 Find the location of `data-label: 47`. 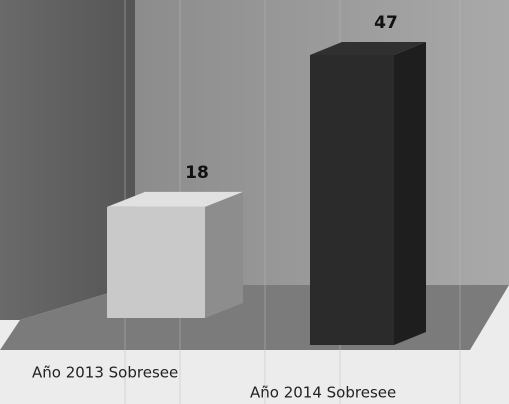

data-label: 47 is located at coordinates (386, 23).